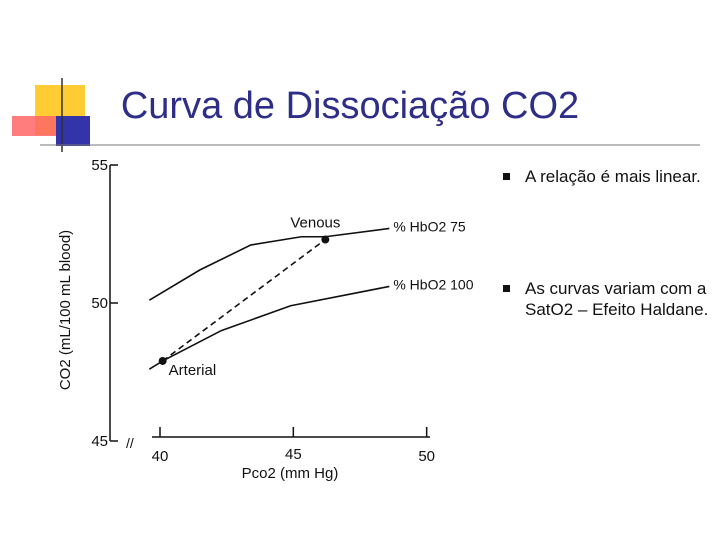 The width and height of the screenshot is (720, 540). What do you see at coordinates (65, 310) in the screenshot?
I see `y-axis-label: CO2 (mL/100 mL blood)` at bounding box center [65, 310].